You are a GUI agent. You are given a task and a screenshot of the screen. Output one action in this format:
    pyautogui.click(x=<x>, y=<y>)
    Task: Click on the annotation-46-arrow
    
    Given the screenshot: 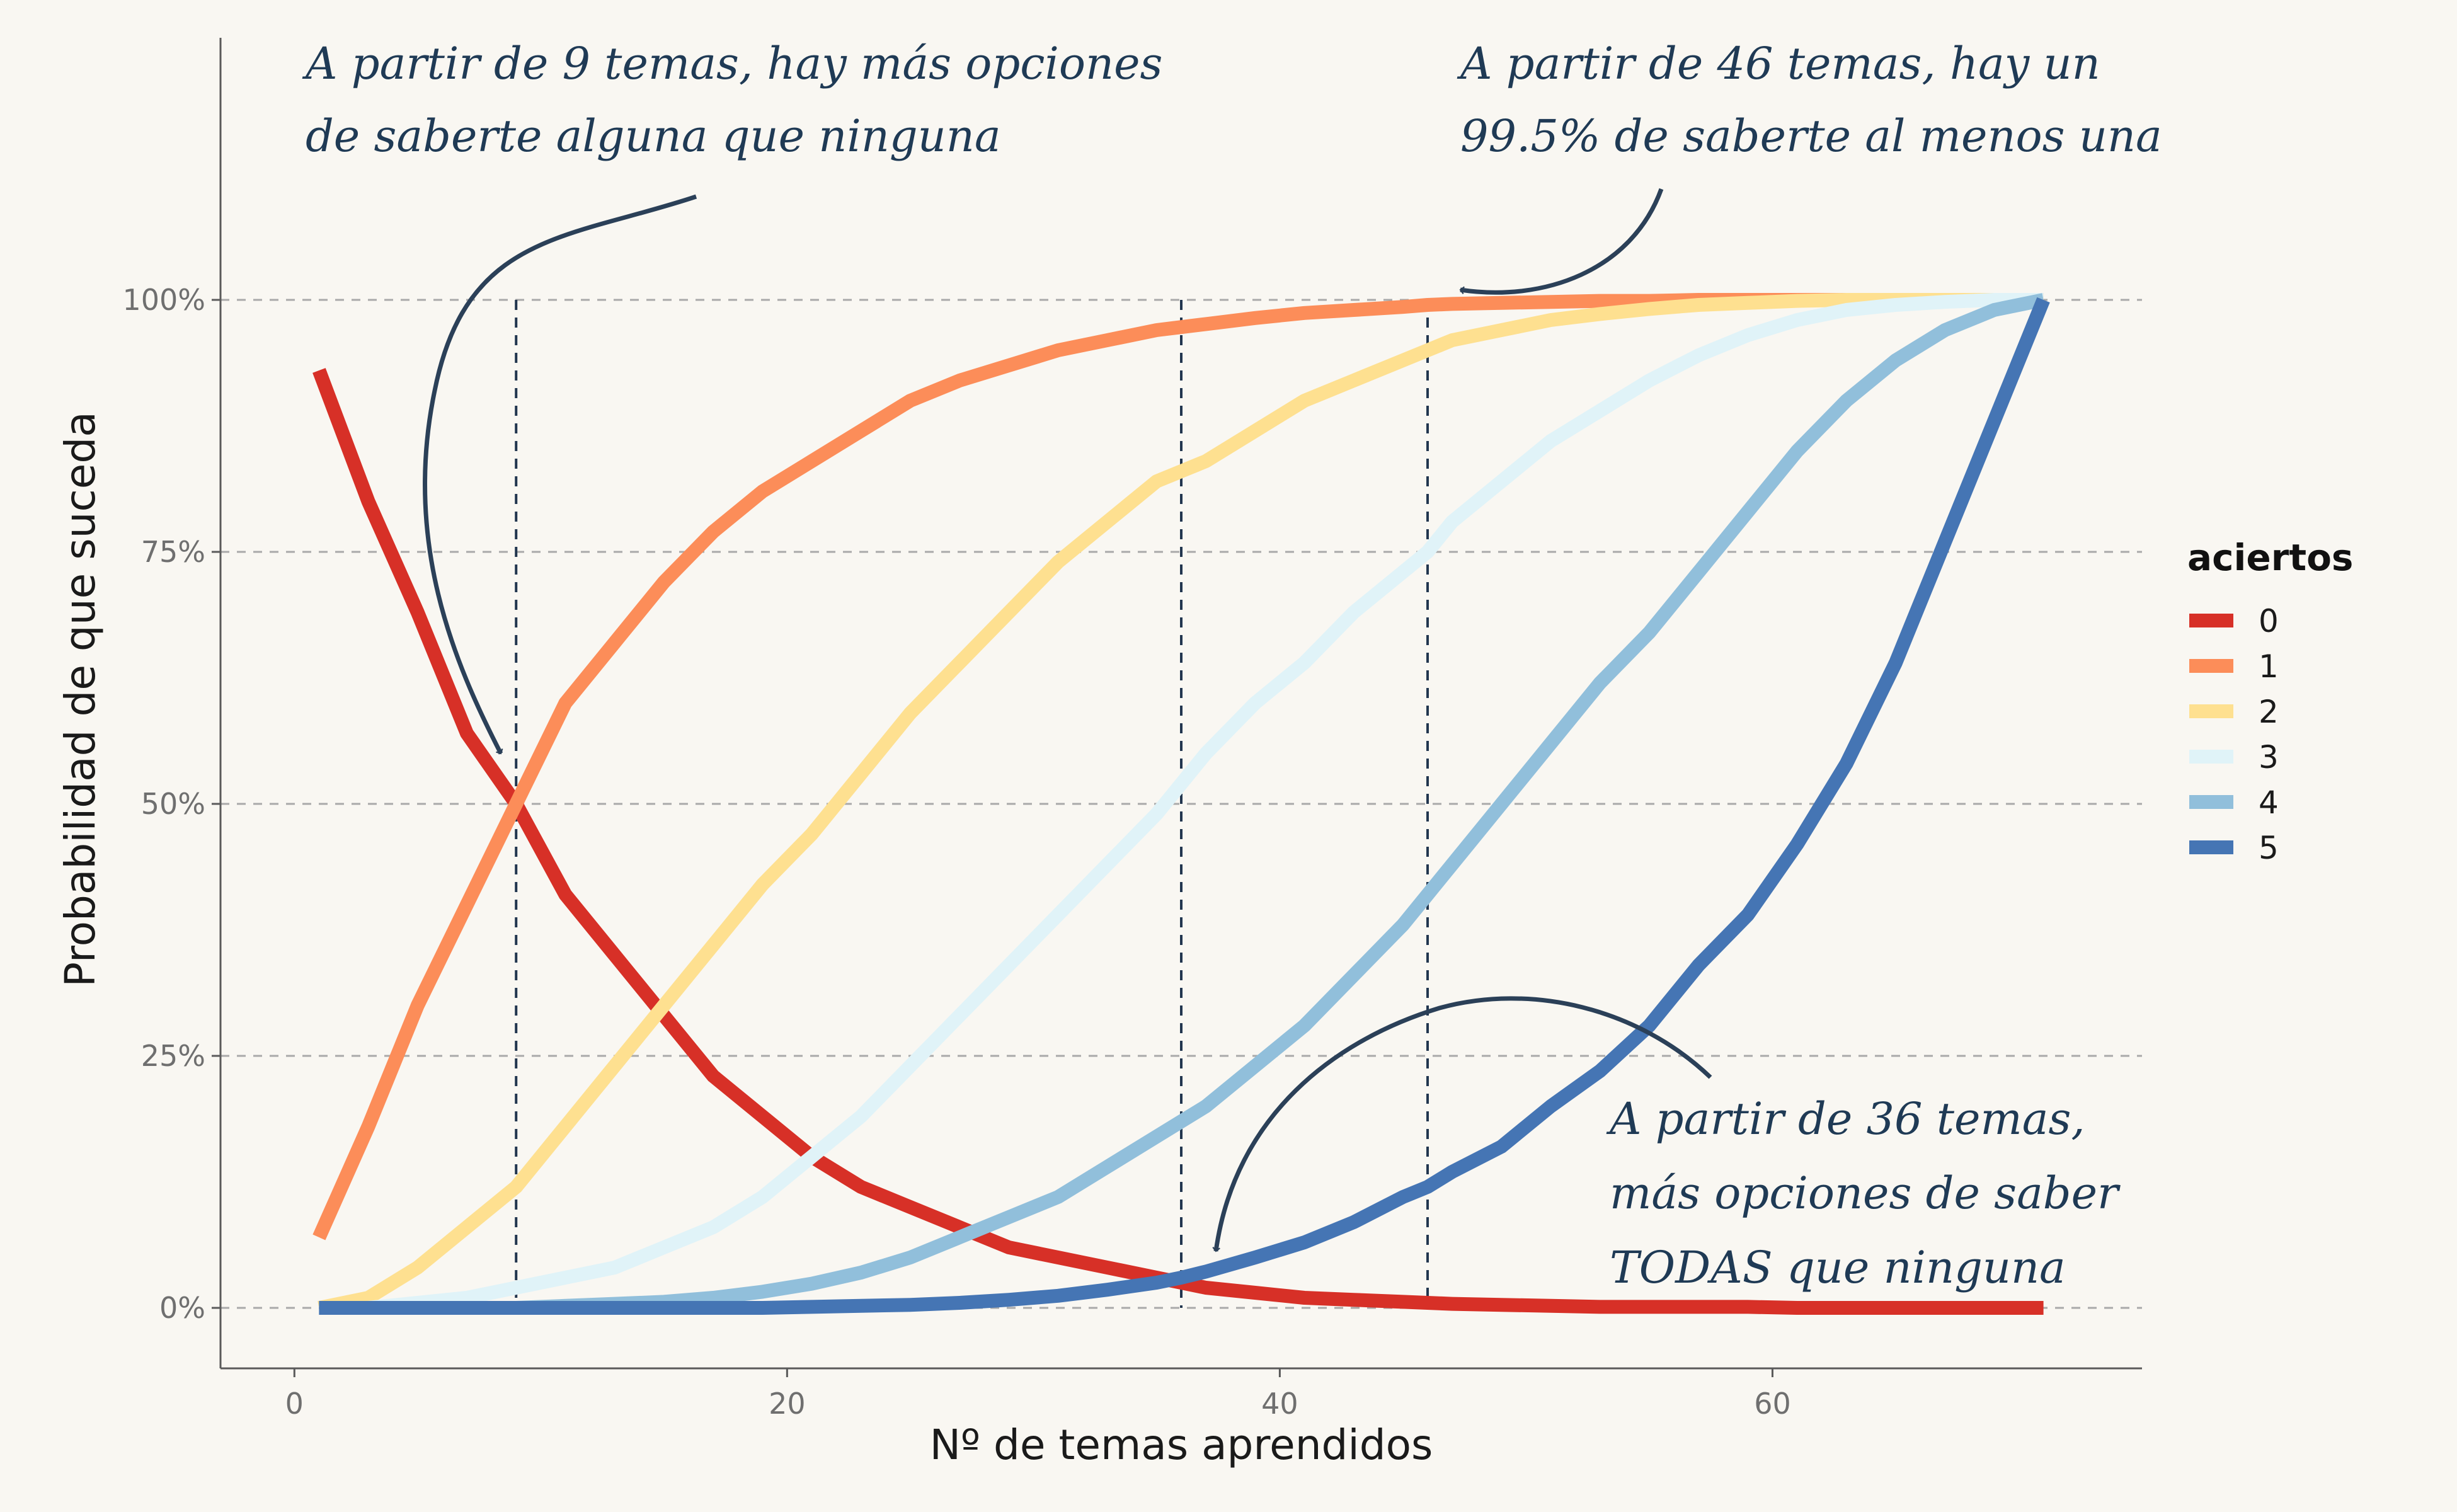 What is the action you would take?
    pyautogui.click(x=1561, y=241)
    